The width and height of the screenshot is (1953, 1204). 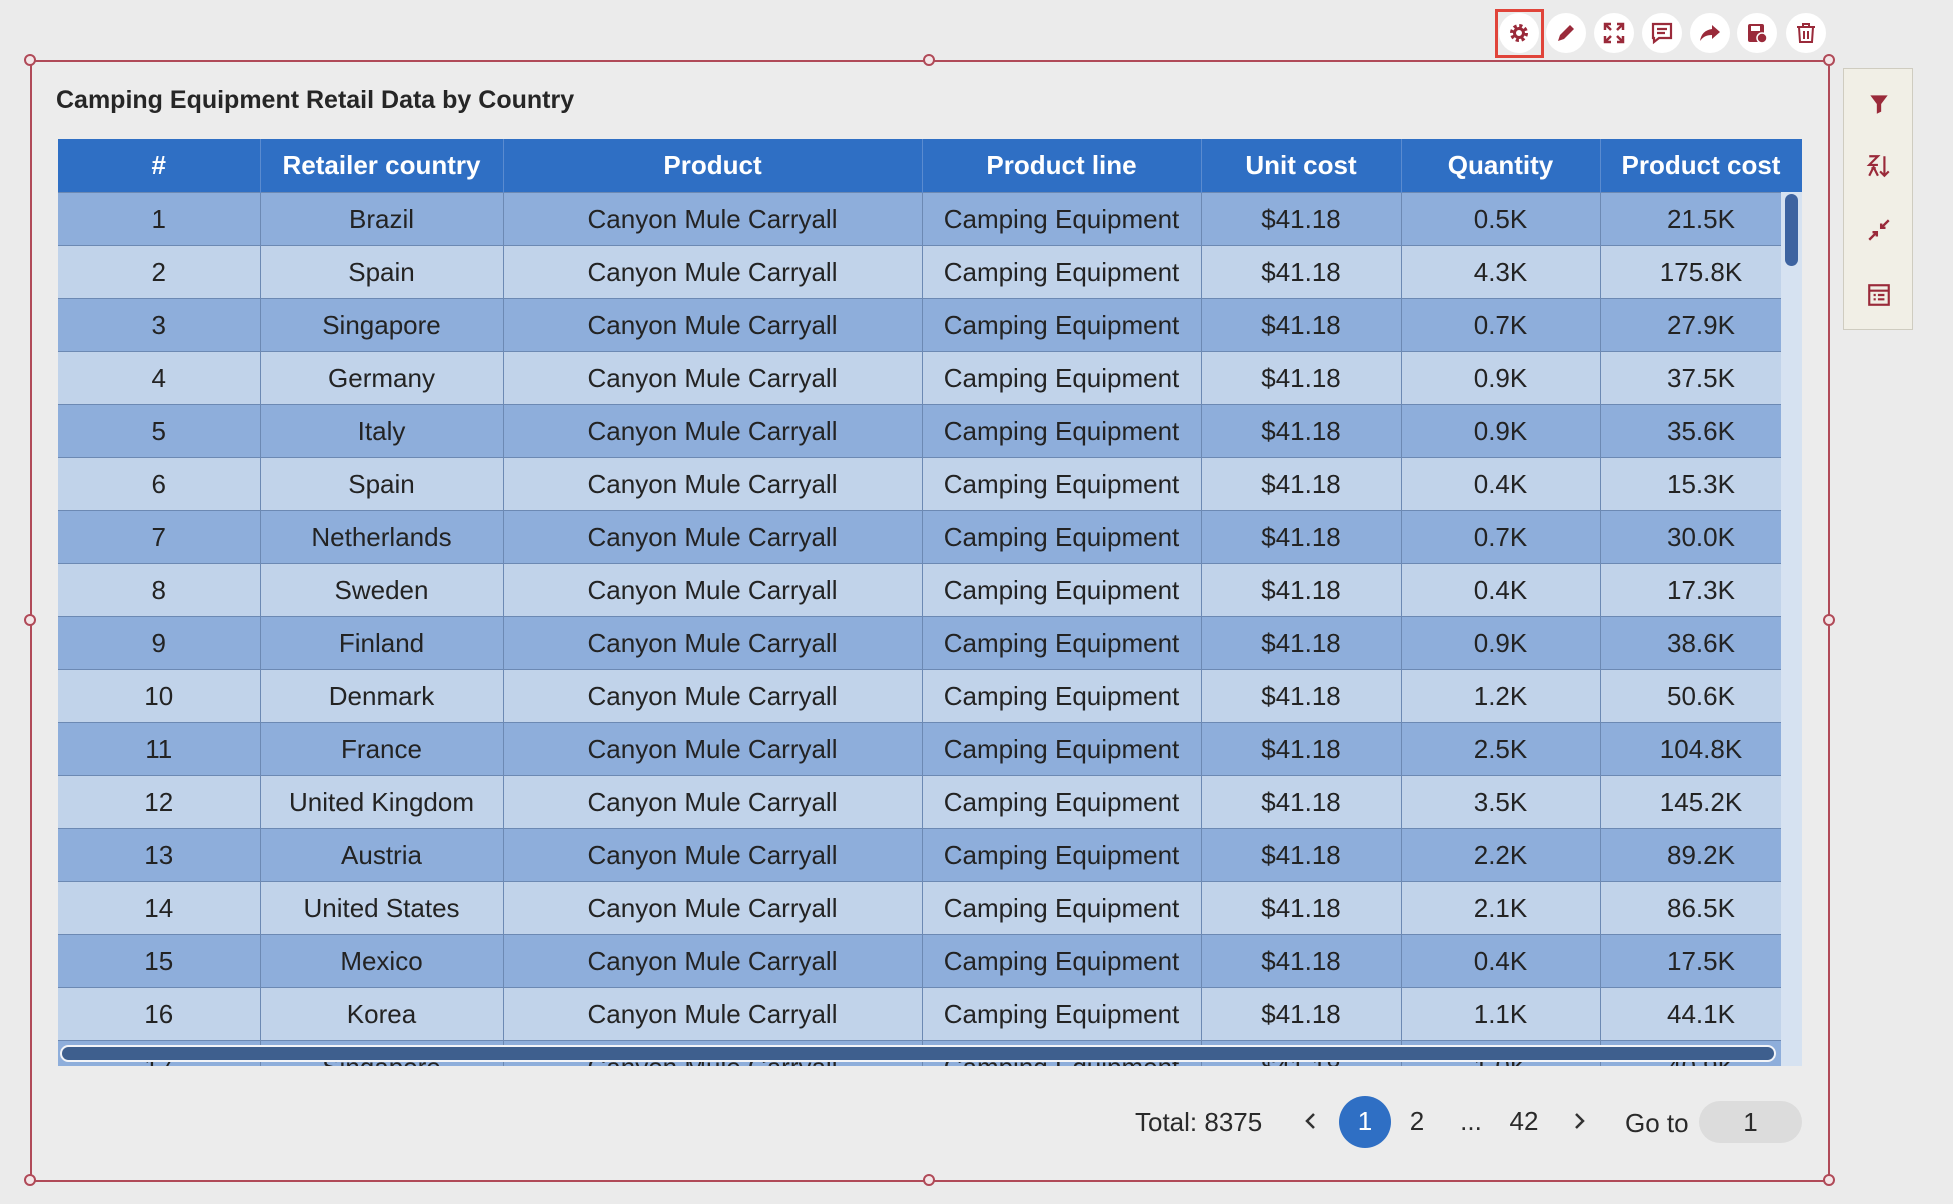 I want to click on table-cell: Korea, so click(x=382, y=1014).